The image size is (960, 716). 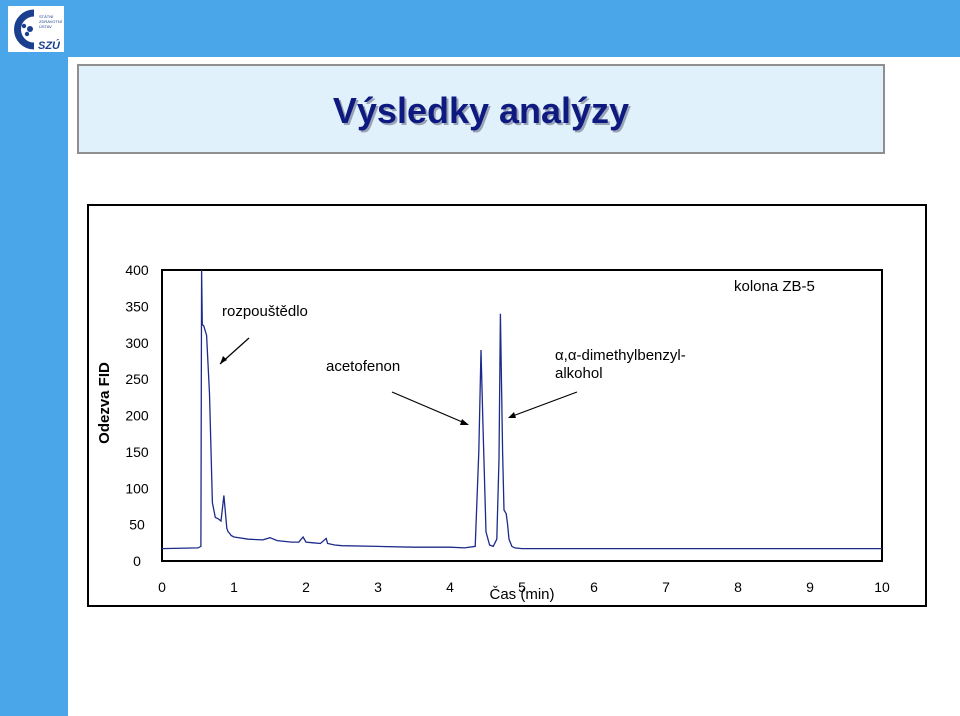 I want to click on logo-mark: SZÚ, so click(x=49, y=46).